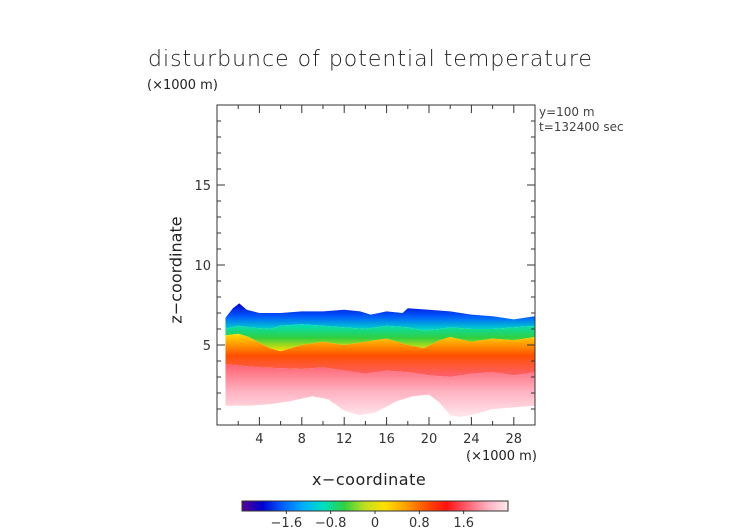  Describe the element at coordinates (331, 523) in the screenshot. I see `colorbar-tick-label: −0.8` at that location.